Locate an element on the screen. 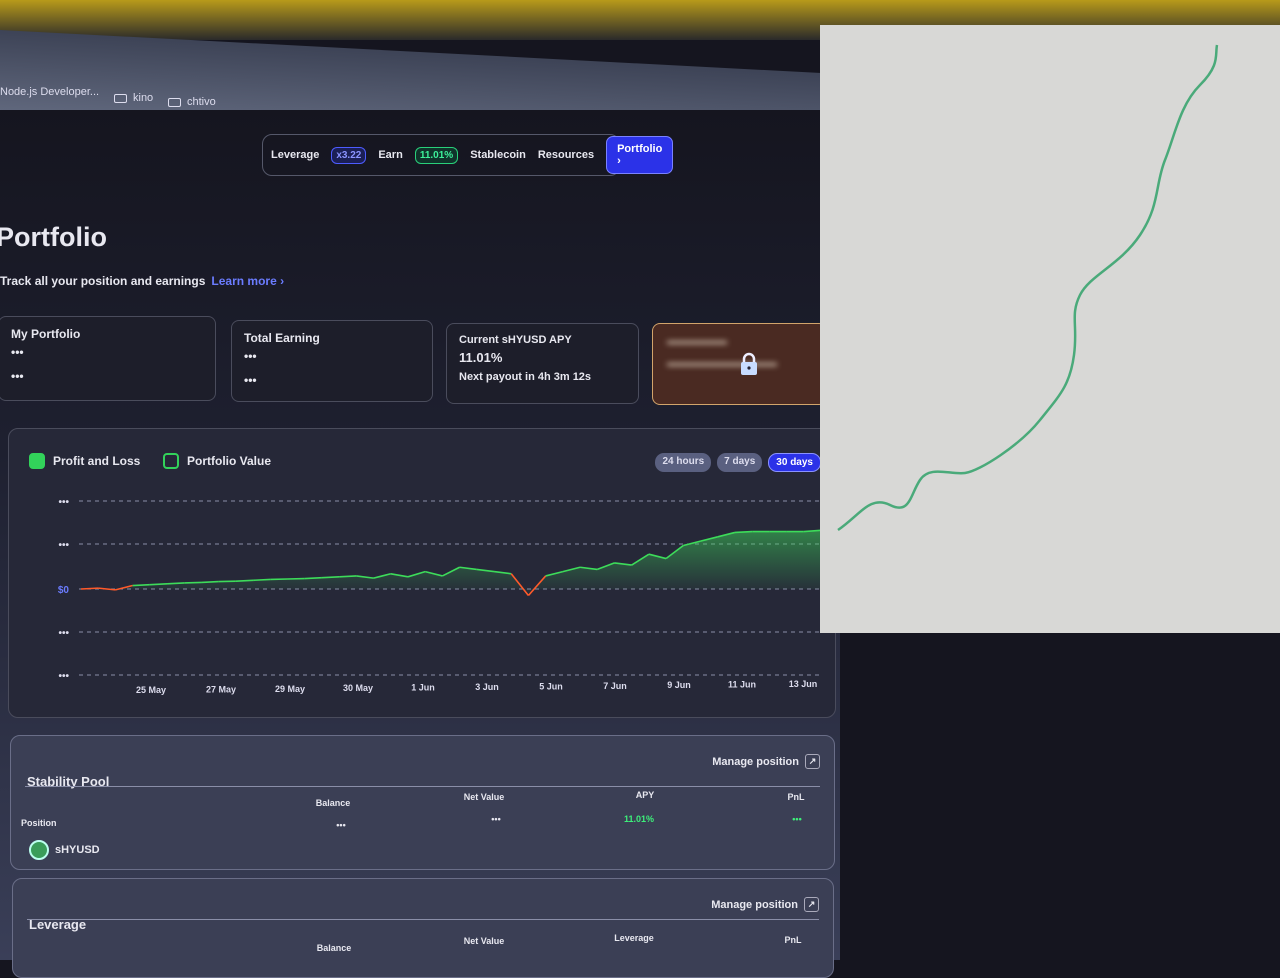 The height and width of the screenshot is (978, 1280). nav-earn: Earn is located at coordinates (390, 155).